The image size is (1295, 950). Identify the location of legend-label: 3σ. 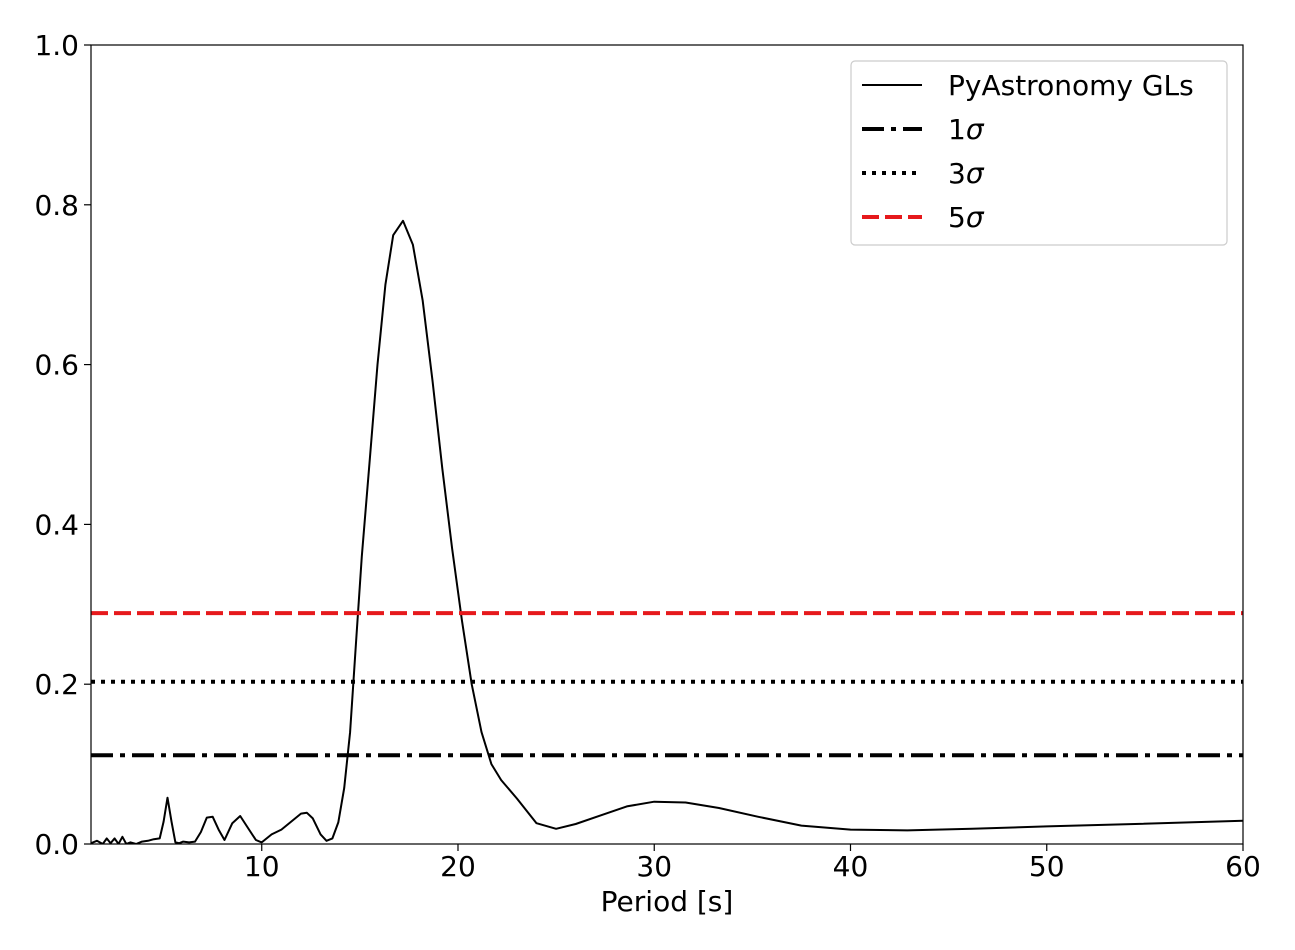
(966, 173).